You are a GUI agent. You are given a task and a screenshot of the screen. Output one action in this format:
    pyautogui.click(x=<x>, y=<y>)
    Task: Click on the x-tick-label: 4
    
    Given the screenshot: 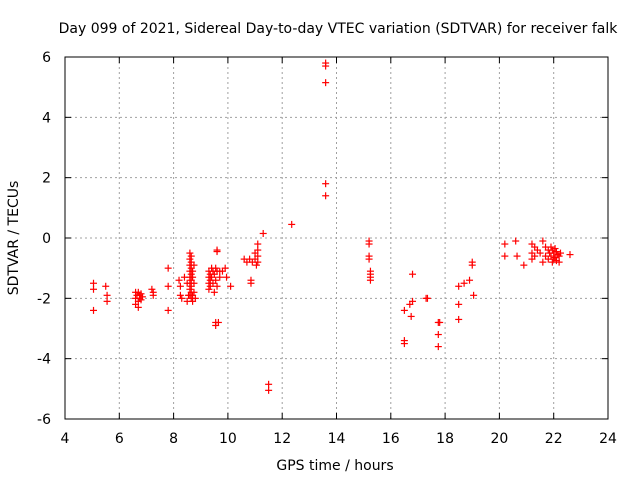 What is the action you would take?
    pyautogui.click(x=65, y=439)
    